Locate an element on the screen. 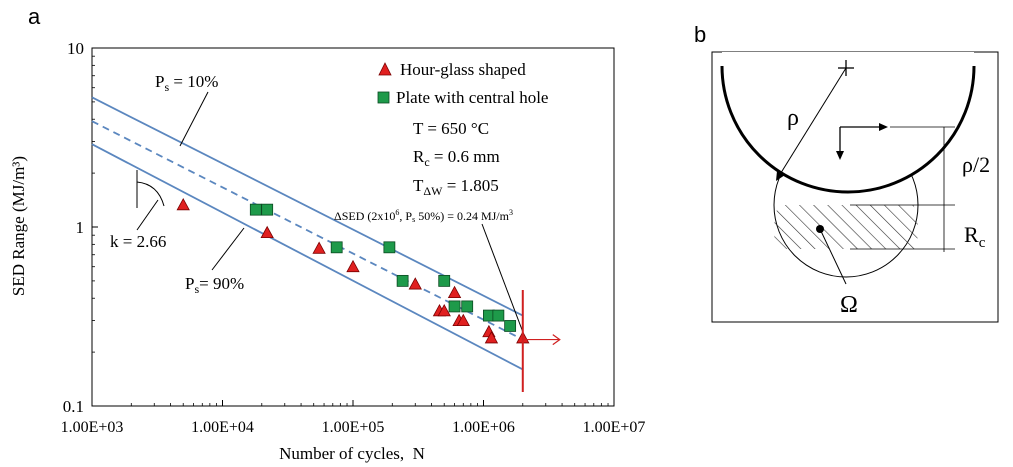 The height and width of the screenshot is (467, 1013). omega-label: Ω is located at coordinates (849, 305).